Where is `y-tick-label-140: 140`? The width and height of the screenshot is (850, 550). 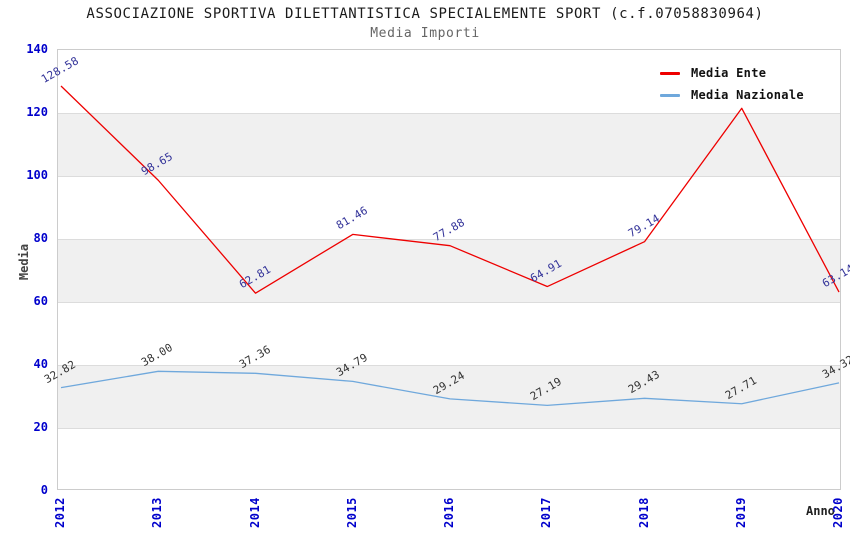 y-tick-label-140: 140 is located at coordinates (37, 49).